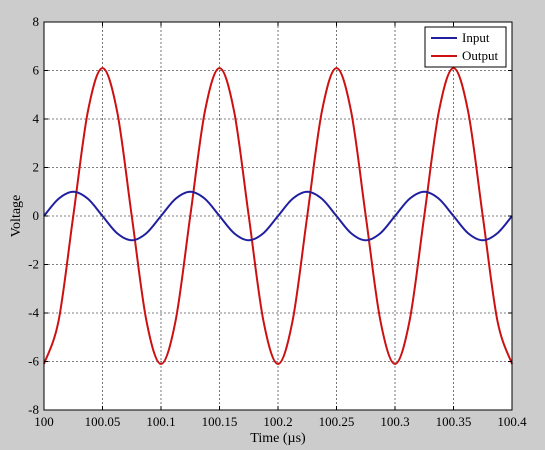 This screenshot has width=545, height=450. I want to click on y-tick-labels: -8 -6 -4 -2 0 2 4 6 8, so click(33, 215).